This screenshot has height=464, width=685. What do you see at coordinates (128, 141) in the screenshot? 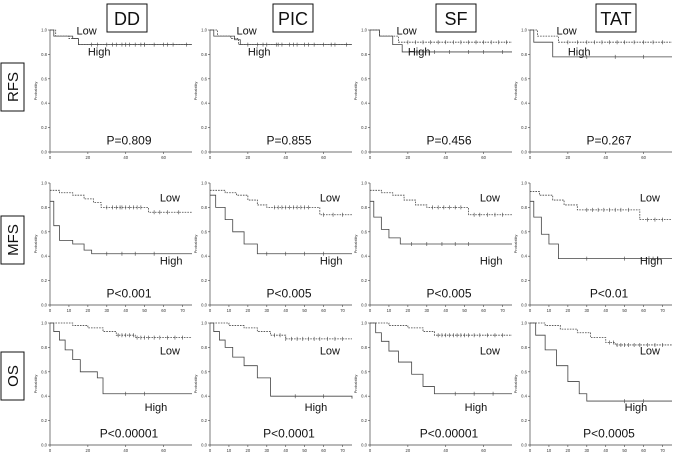
I see `panel-rfs-dd-p-value: P=0.809` at bounding box center [128, 141].